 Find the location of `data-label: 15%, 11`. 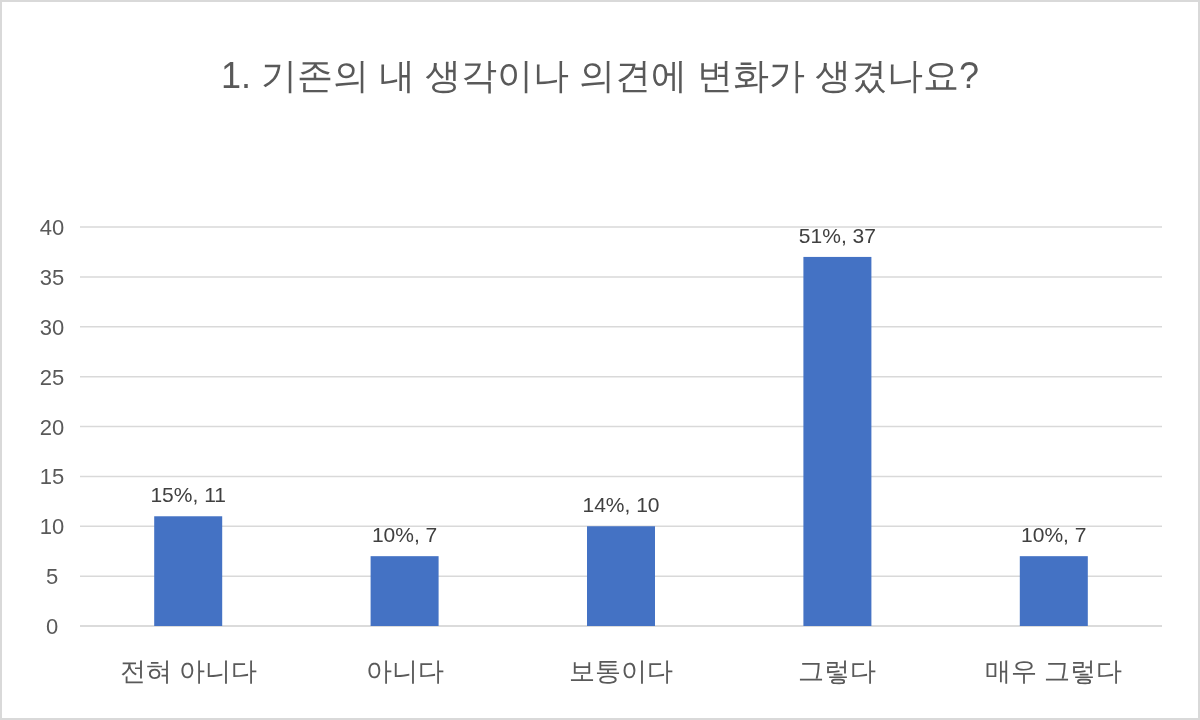

data-label: 15%, 11 is located at coordinates (188, 495).